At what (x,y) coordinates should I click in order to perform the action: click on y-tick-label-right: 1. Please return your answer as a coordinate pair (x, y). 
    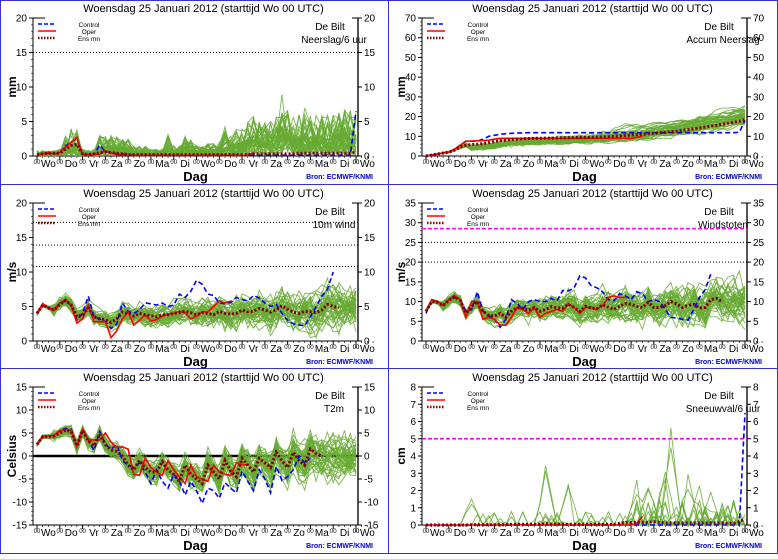
    Looking at the image, I should click on (756, 508).